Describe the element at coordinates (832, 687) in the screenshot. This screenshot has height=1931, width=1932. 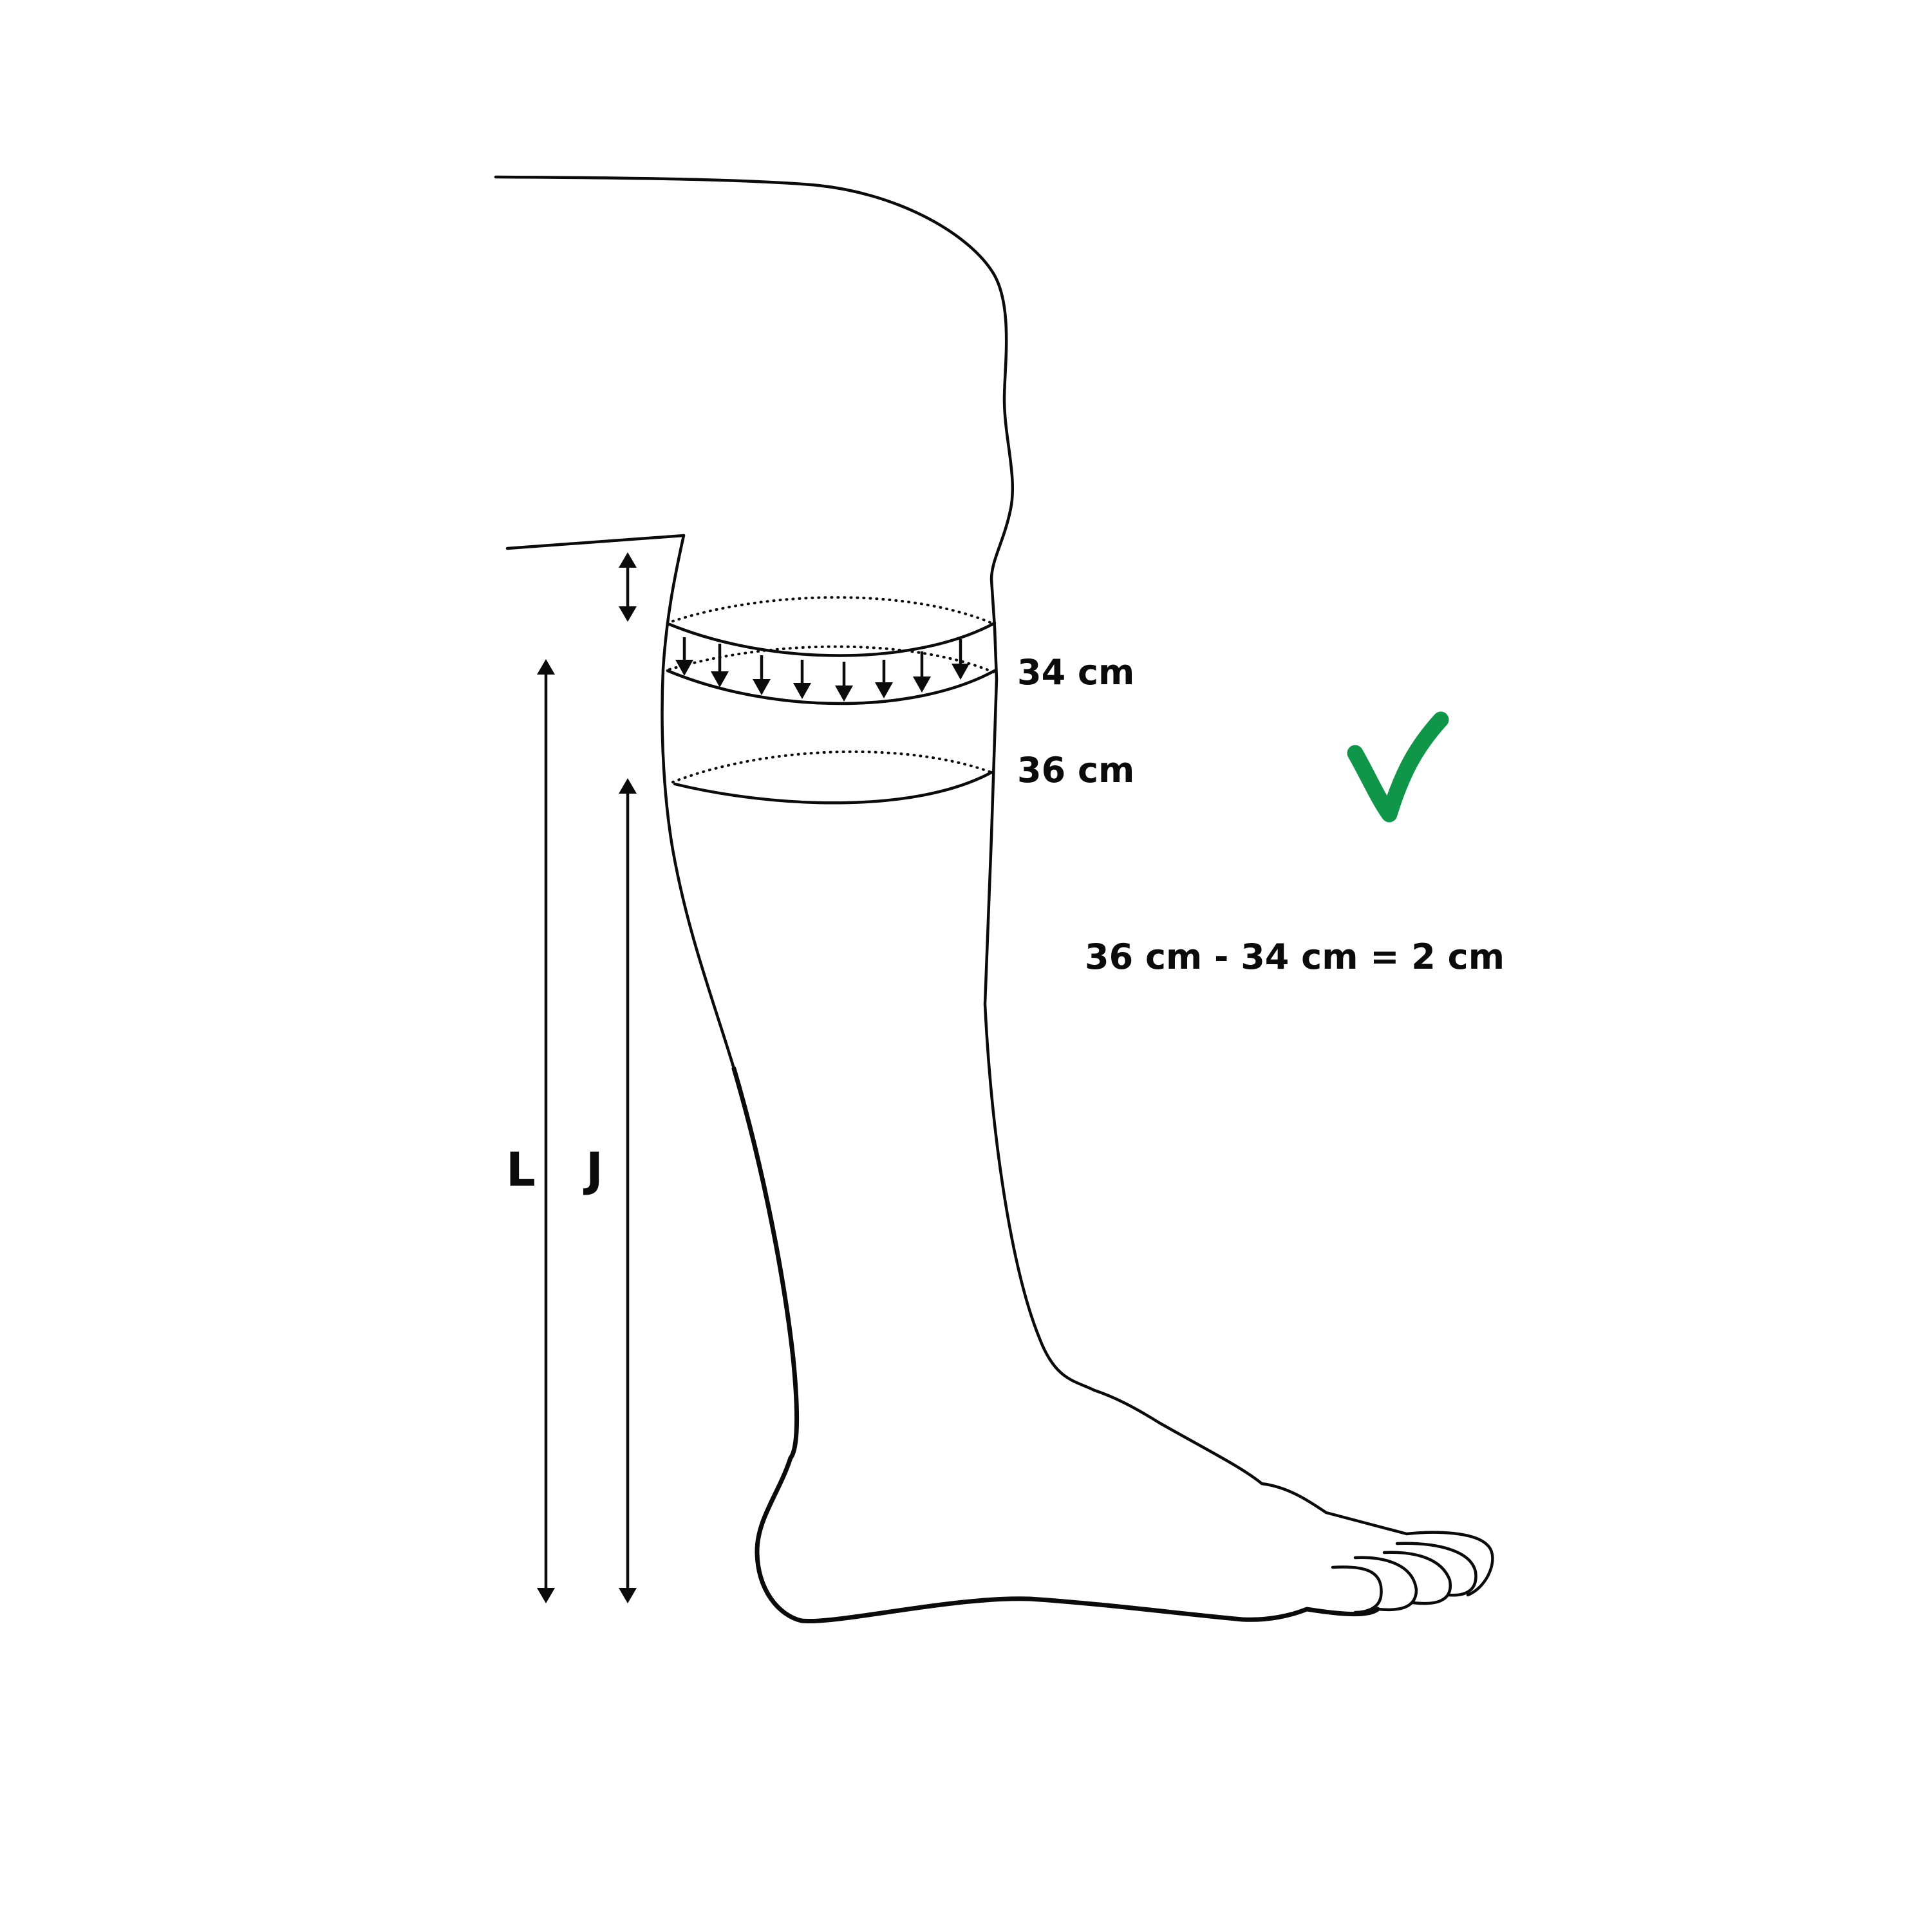
I see `middle-band-front` at that location.